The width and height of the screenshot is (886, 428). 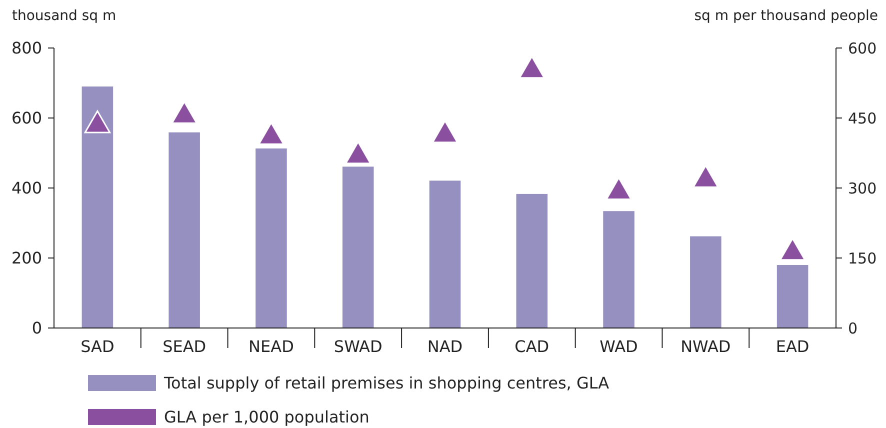 I want to click on legend-label: Total supply of retail premises in shopping centres, GLA, so click(x=386, y=383).